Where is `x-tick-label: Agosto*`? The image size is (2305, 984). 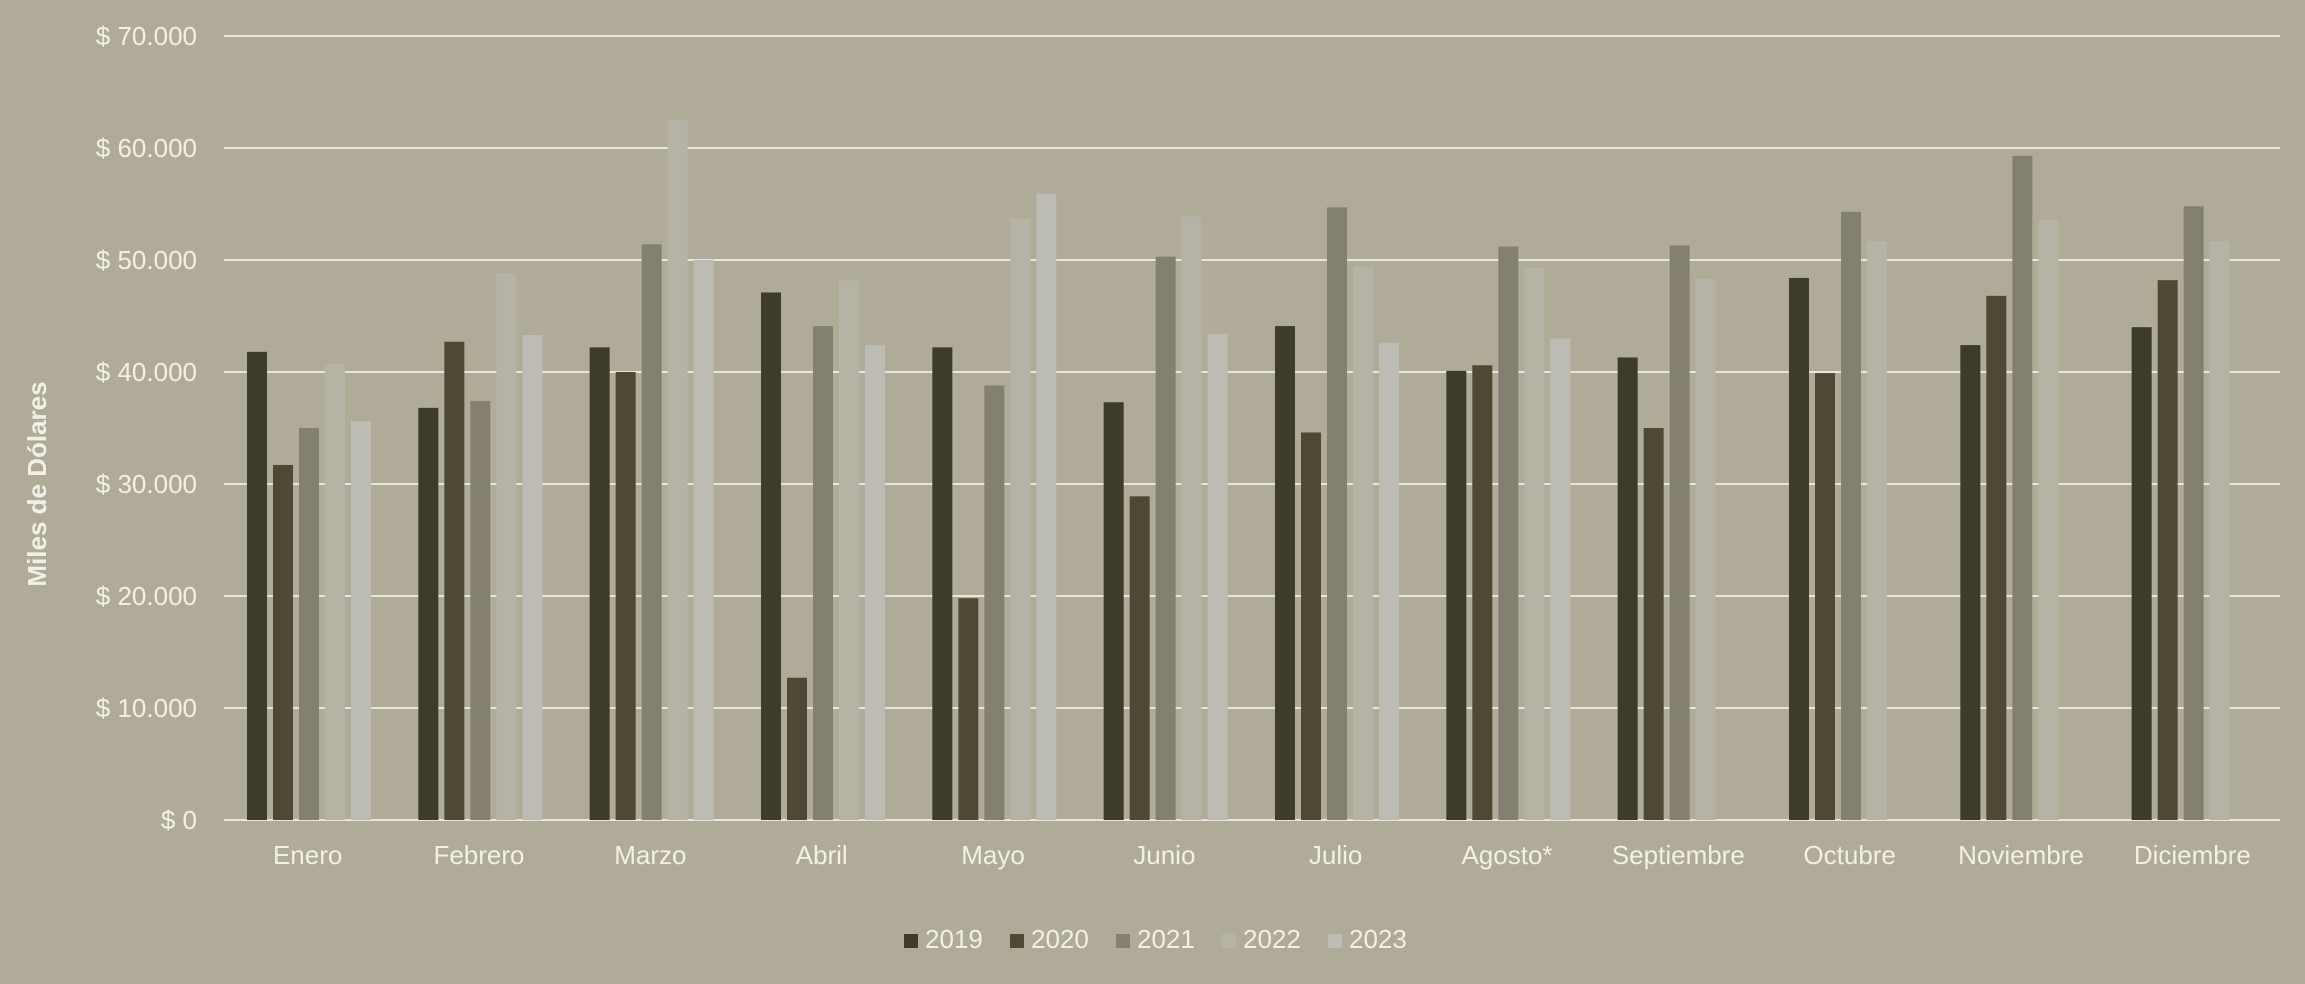 x-tick-label: Agosto* is located at coordinates (1506, 855).